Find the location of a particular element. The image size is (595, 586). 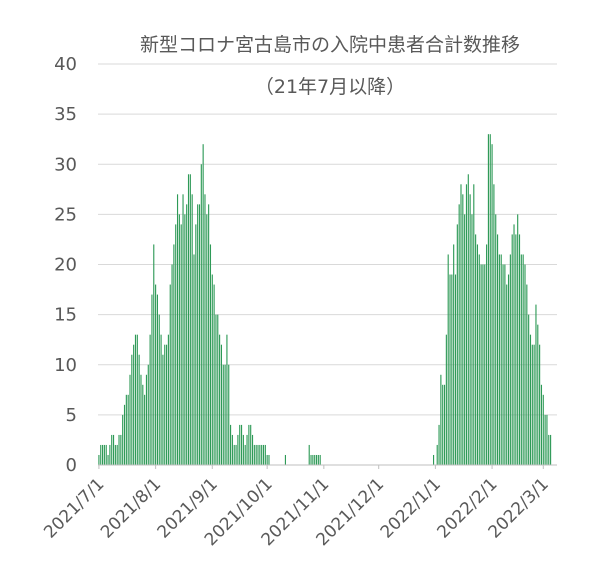

y-tick-label: 30 is located at coordinates (65, 164).